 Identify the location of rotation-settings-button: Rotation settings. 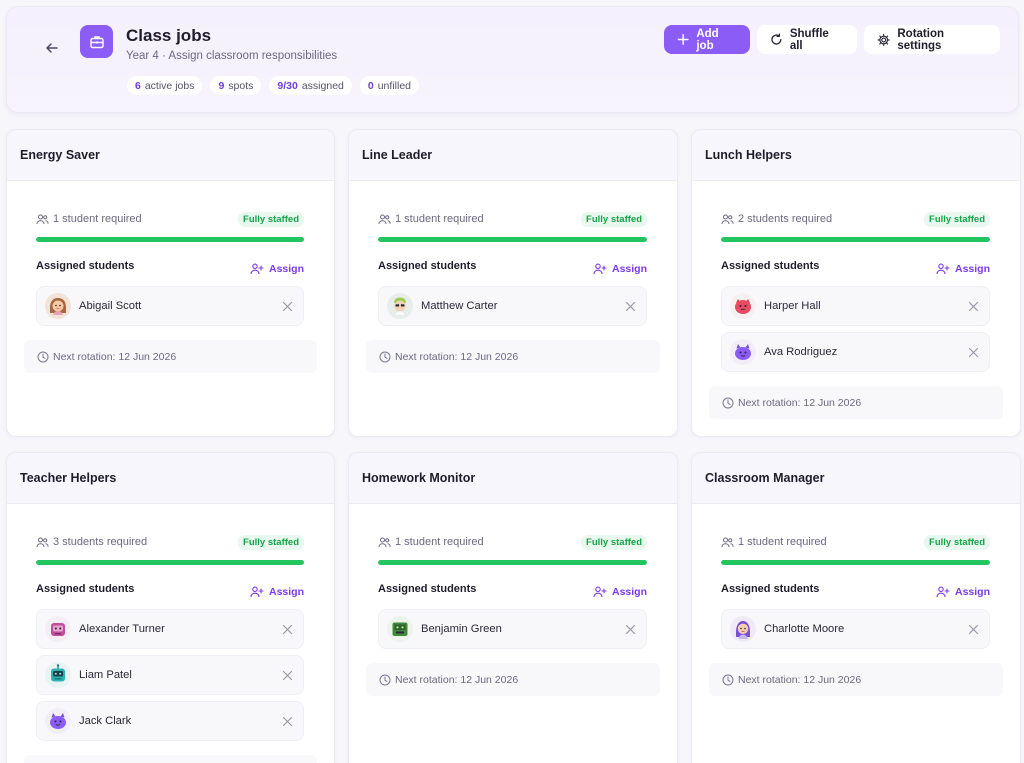
(932, 39).